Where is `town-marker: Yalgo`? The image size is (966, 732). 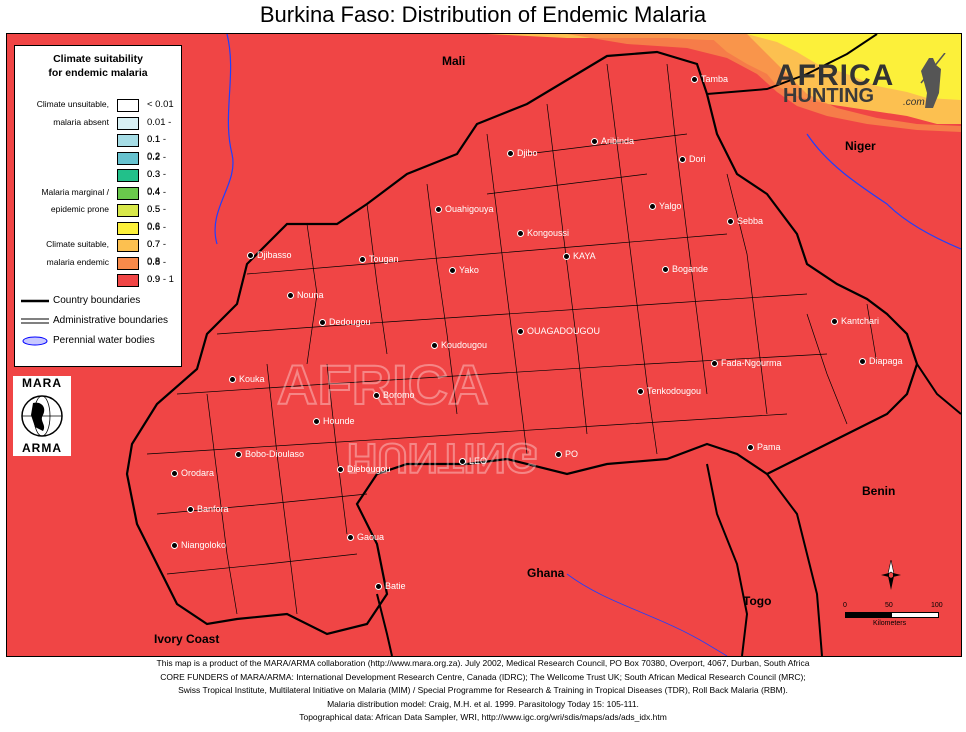
town-marker: Yalgo is located at coordinates (665, 206).